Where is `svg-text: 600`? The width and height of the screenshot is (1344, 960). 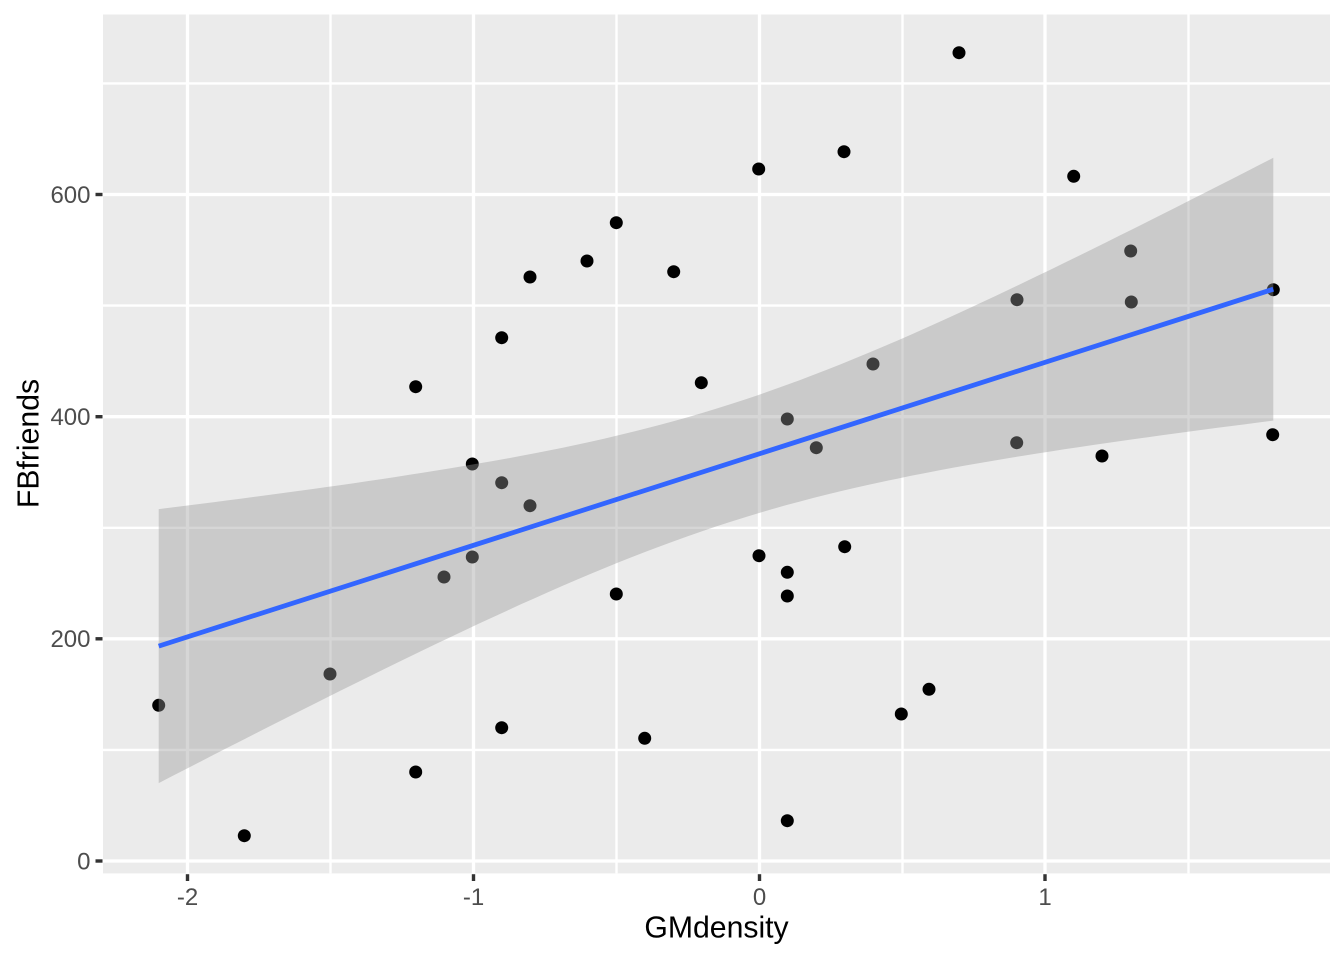
svg-text: 600 is located at coordinates (70, 195).